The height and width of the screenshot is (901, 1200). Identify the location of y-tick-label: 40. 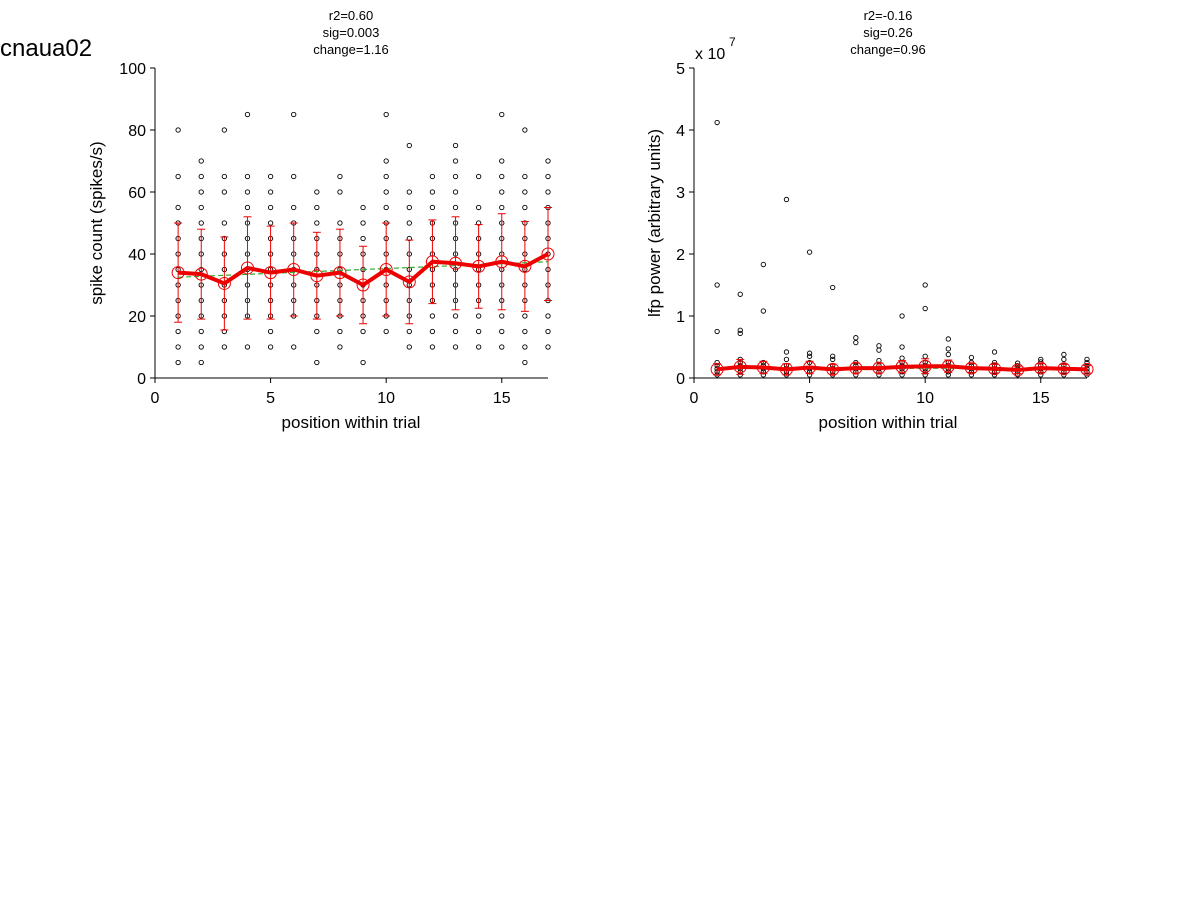
(137, 255).